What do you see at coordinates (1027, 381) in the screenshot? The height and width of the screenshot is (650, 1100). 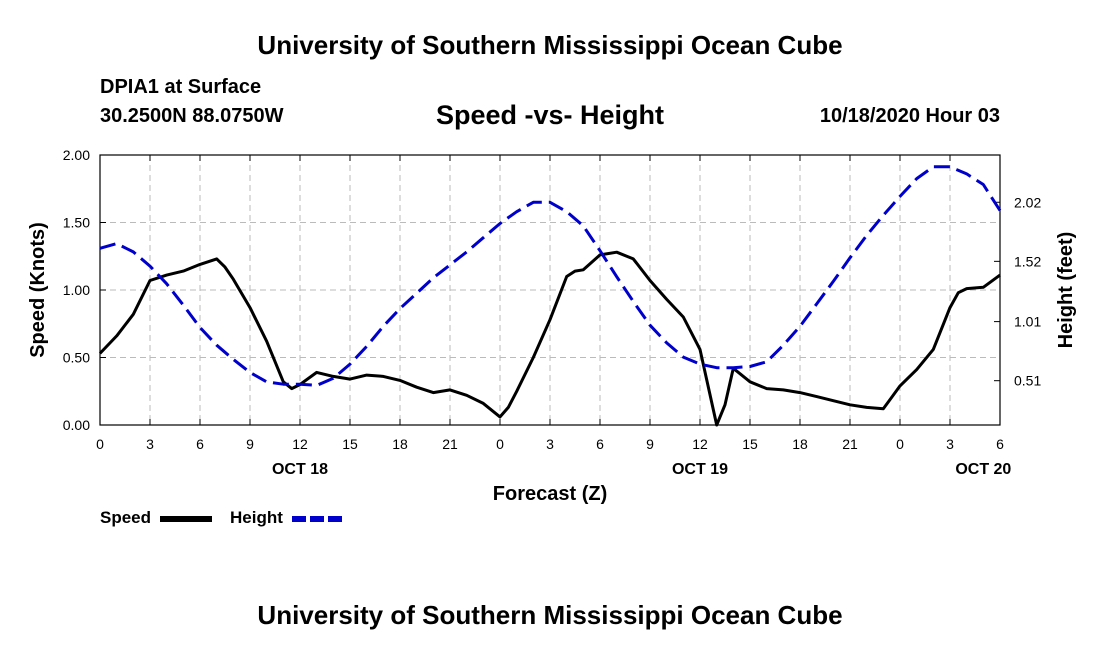 I see `y2-tick-label: 0.51` at bounding box center [1027, 381].